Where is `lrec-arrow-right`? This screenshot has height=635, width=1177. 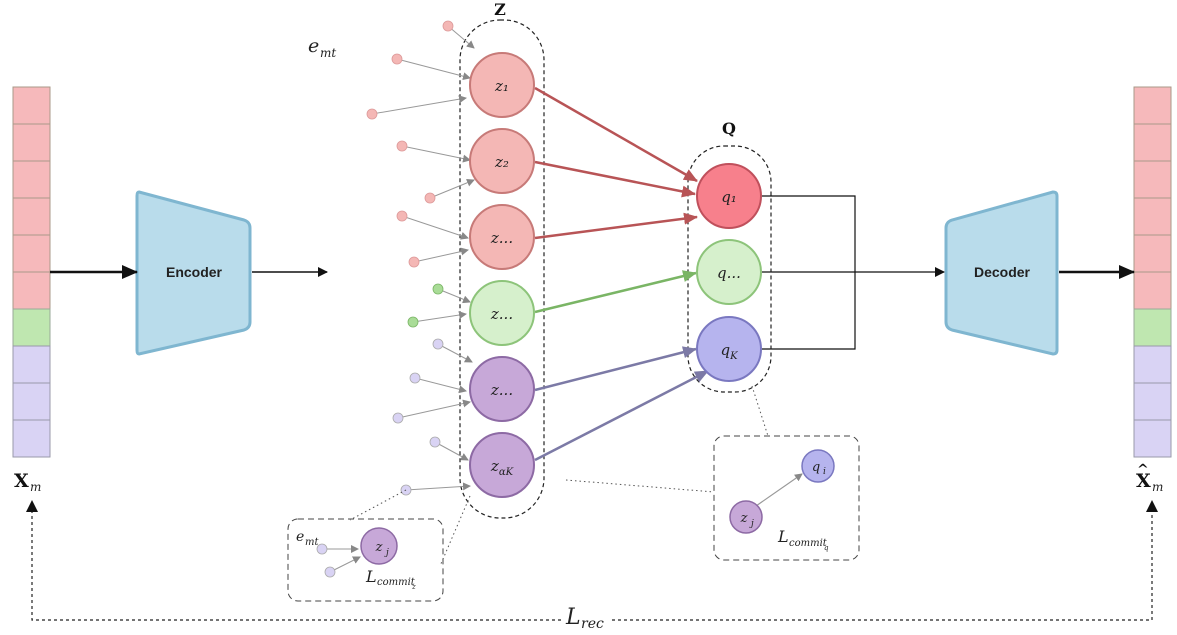
lrec-arrow-right is located at coordinates (1152, 506).